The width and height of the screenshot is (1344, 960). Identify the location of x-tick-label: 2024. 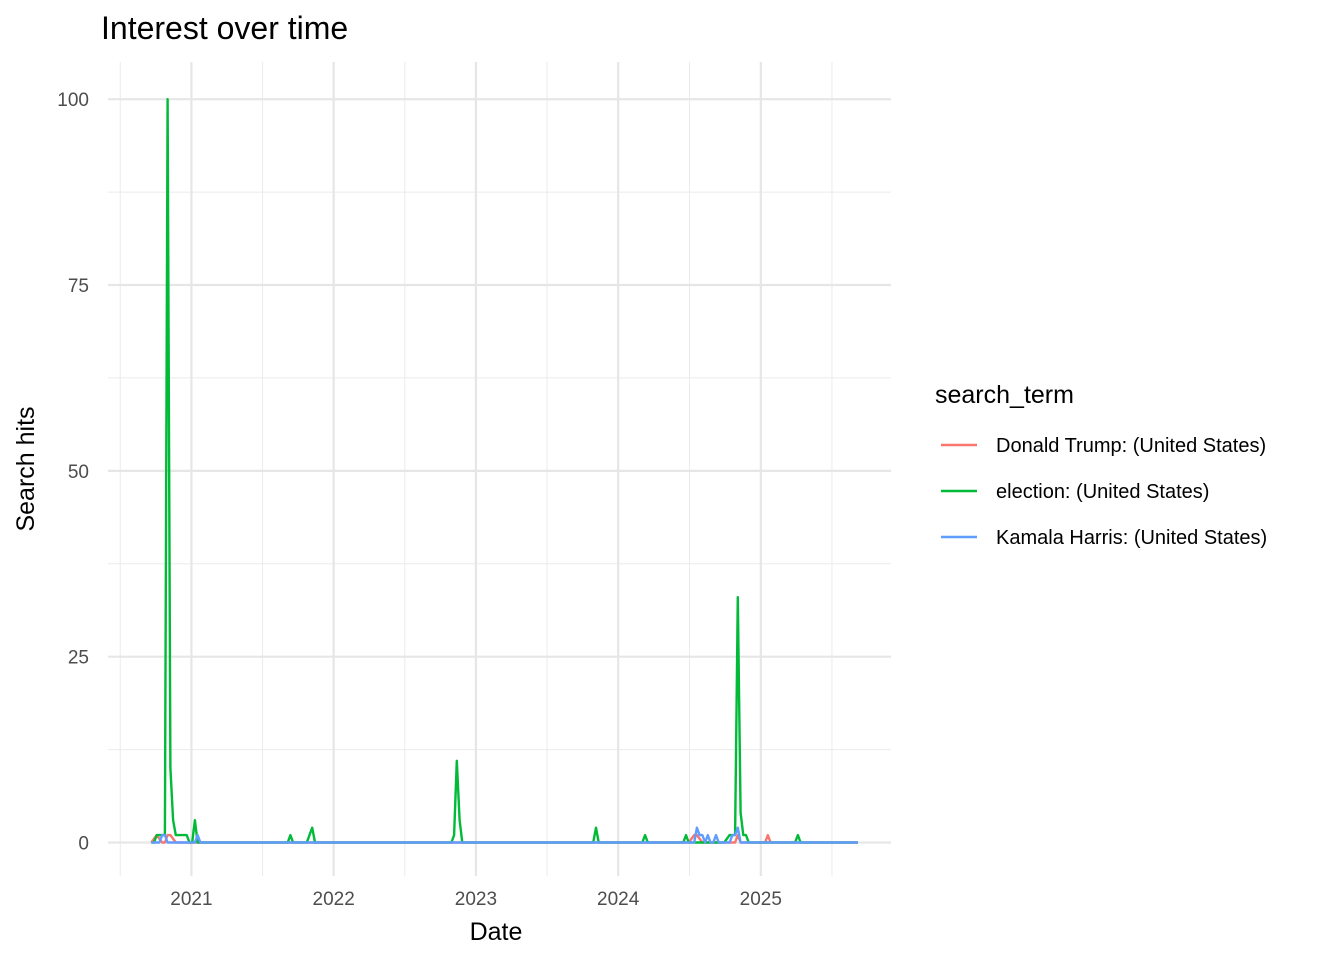
(618, 899).